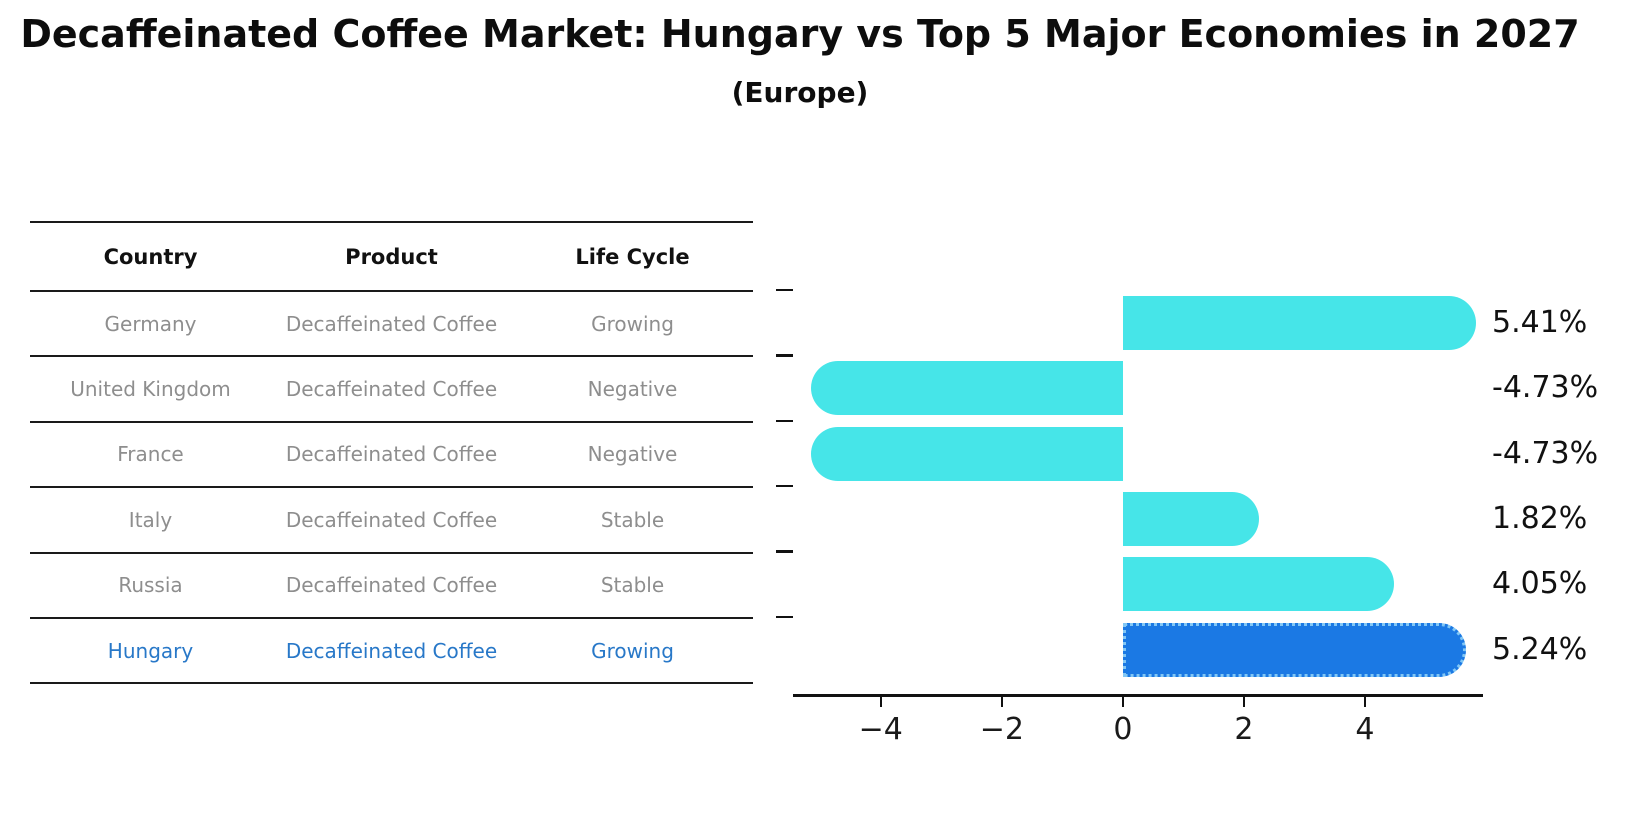 The image size is (1638, 823). I want to click on x-axis-line, so click(1138, 695).